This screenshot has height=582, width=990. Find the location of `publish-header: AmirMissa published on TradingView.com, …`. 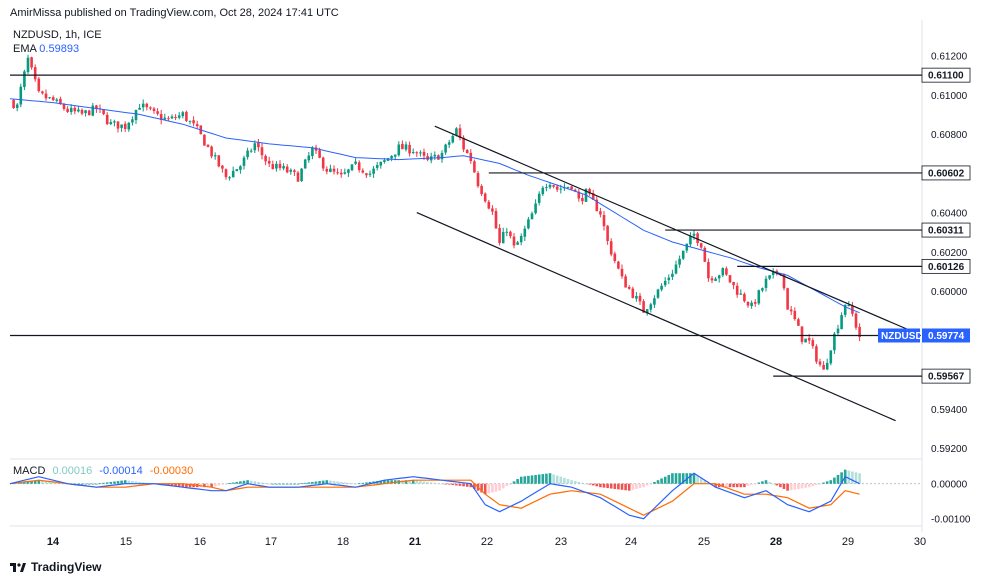

publish-header: AmirMissa published on TradingView.com, … is located at coordinates (174, 13).